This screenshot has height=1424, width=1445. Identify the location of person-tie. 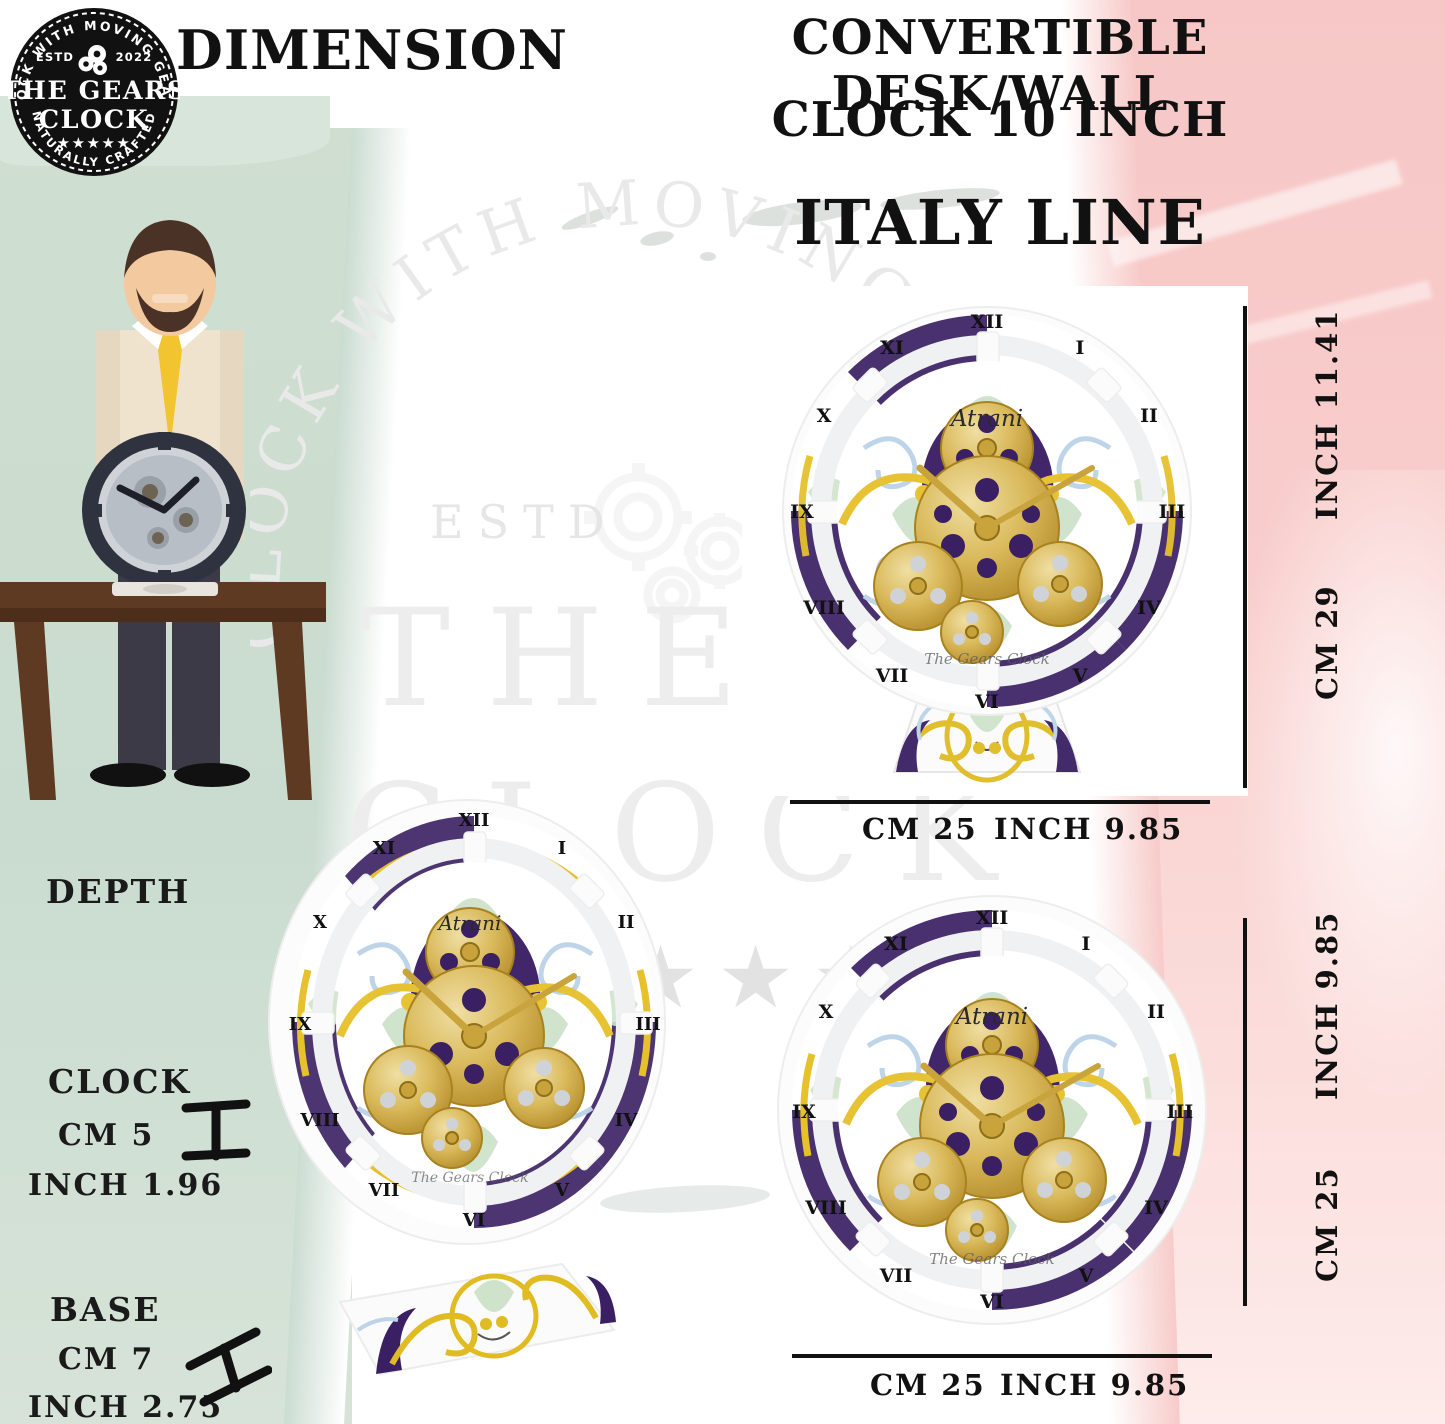
(170, 392).